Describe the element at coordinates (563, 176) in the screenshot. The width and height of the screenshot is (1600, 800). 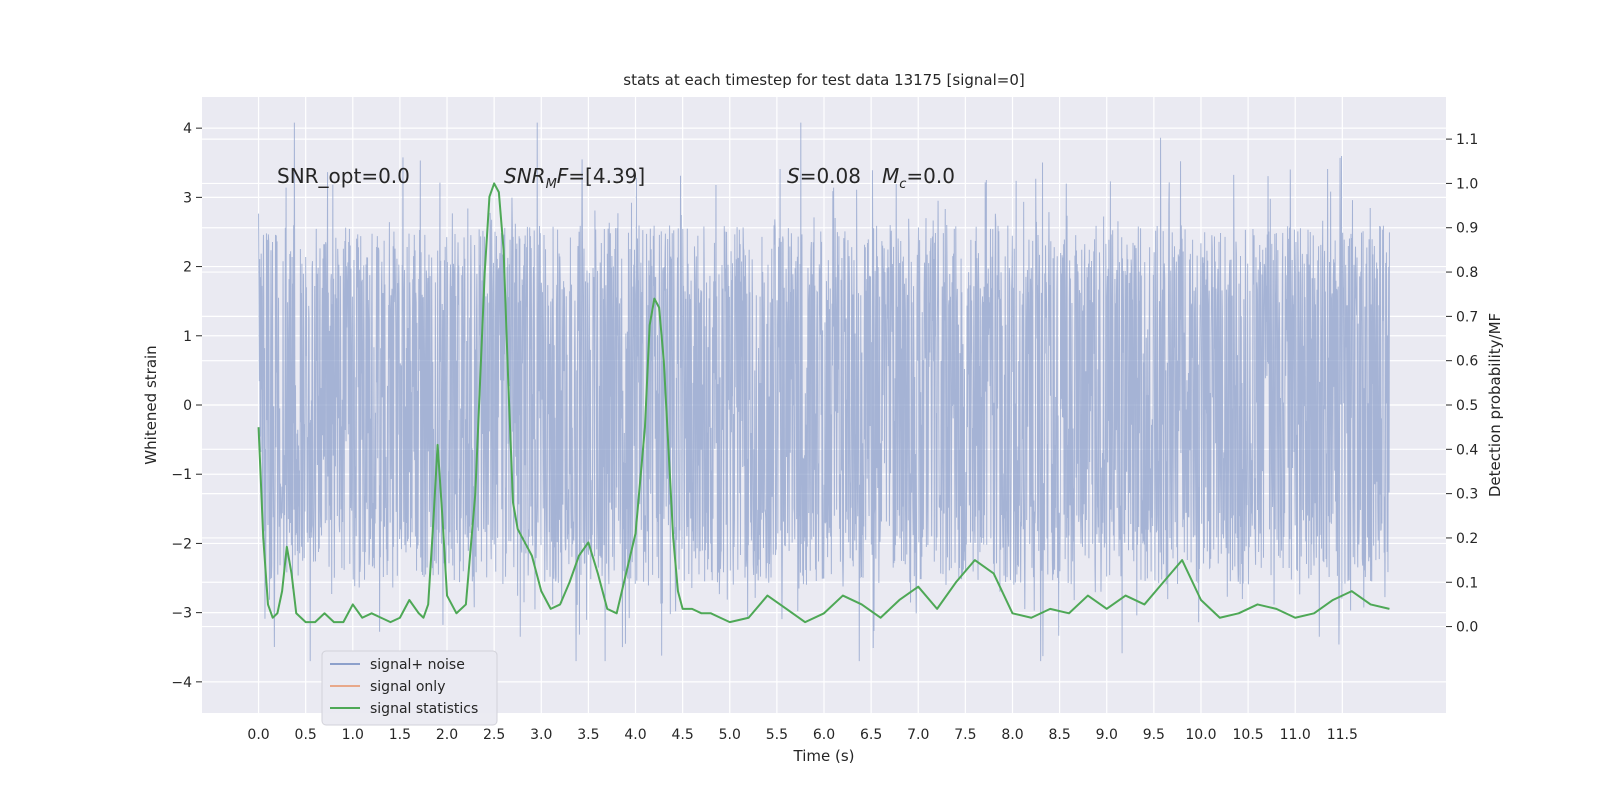
I see `annotation-snr-mf-f: F` at that location.